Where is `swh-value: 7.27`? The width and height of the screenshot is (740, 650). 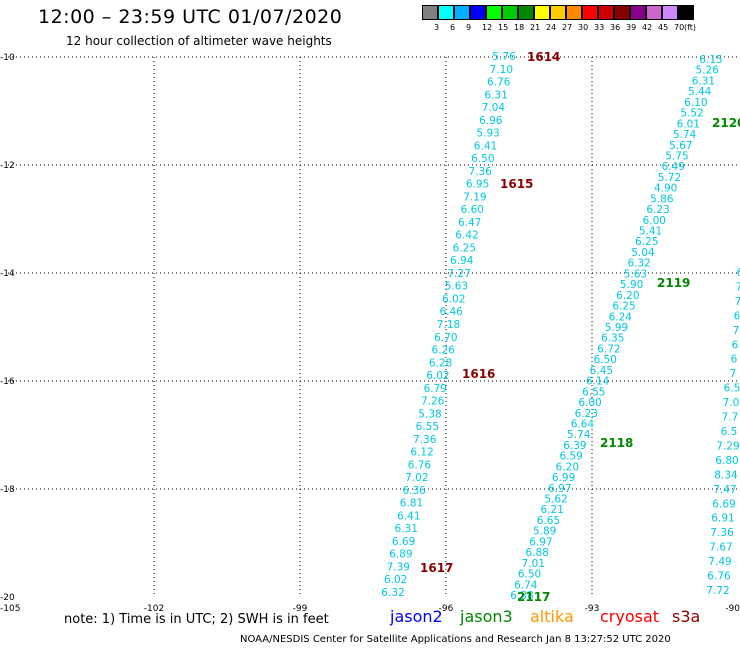 swh-value: 7.27 is located at coordinates (458, 274).